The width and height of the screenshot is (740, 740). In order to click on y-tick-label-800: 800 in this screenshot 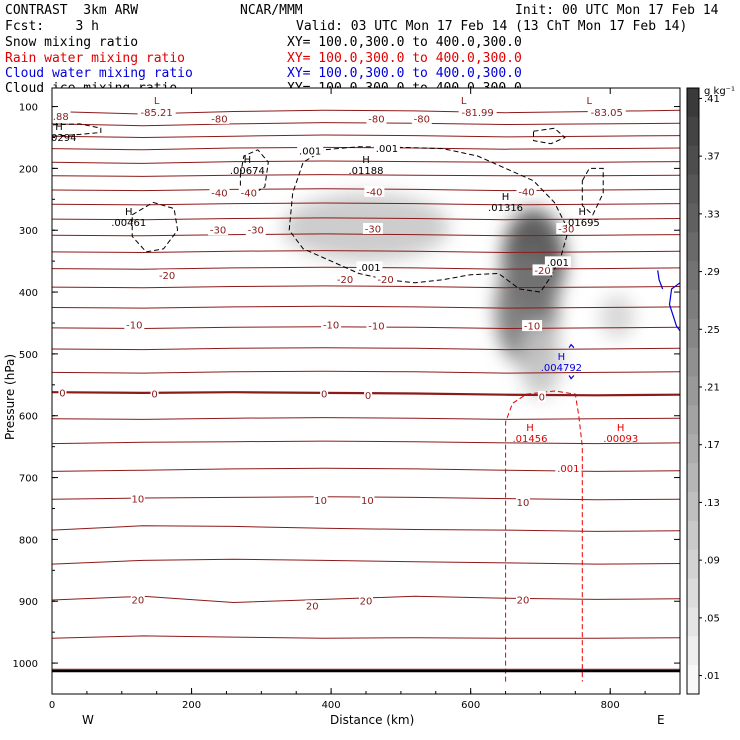, I will do `click(28, 540)`.